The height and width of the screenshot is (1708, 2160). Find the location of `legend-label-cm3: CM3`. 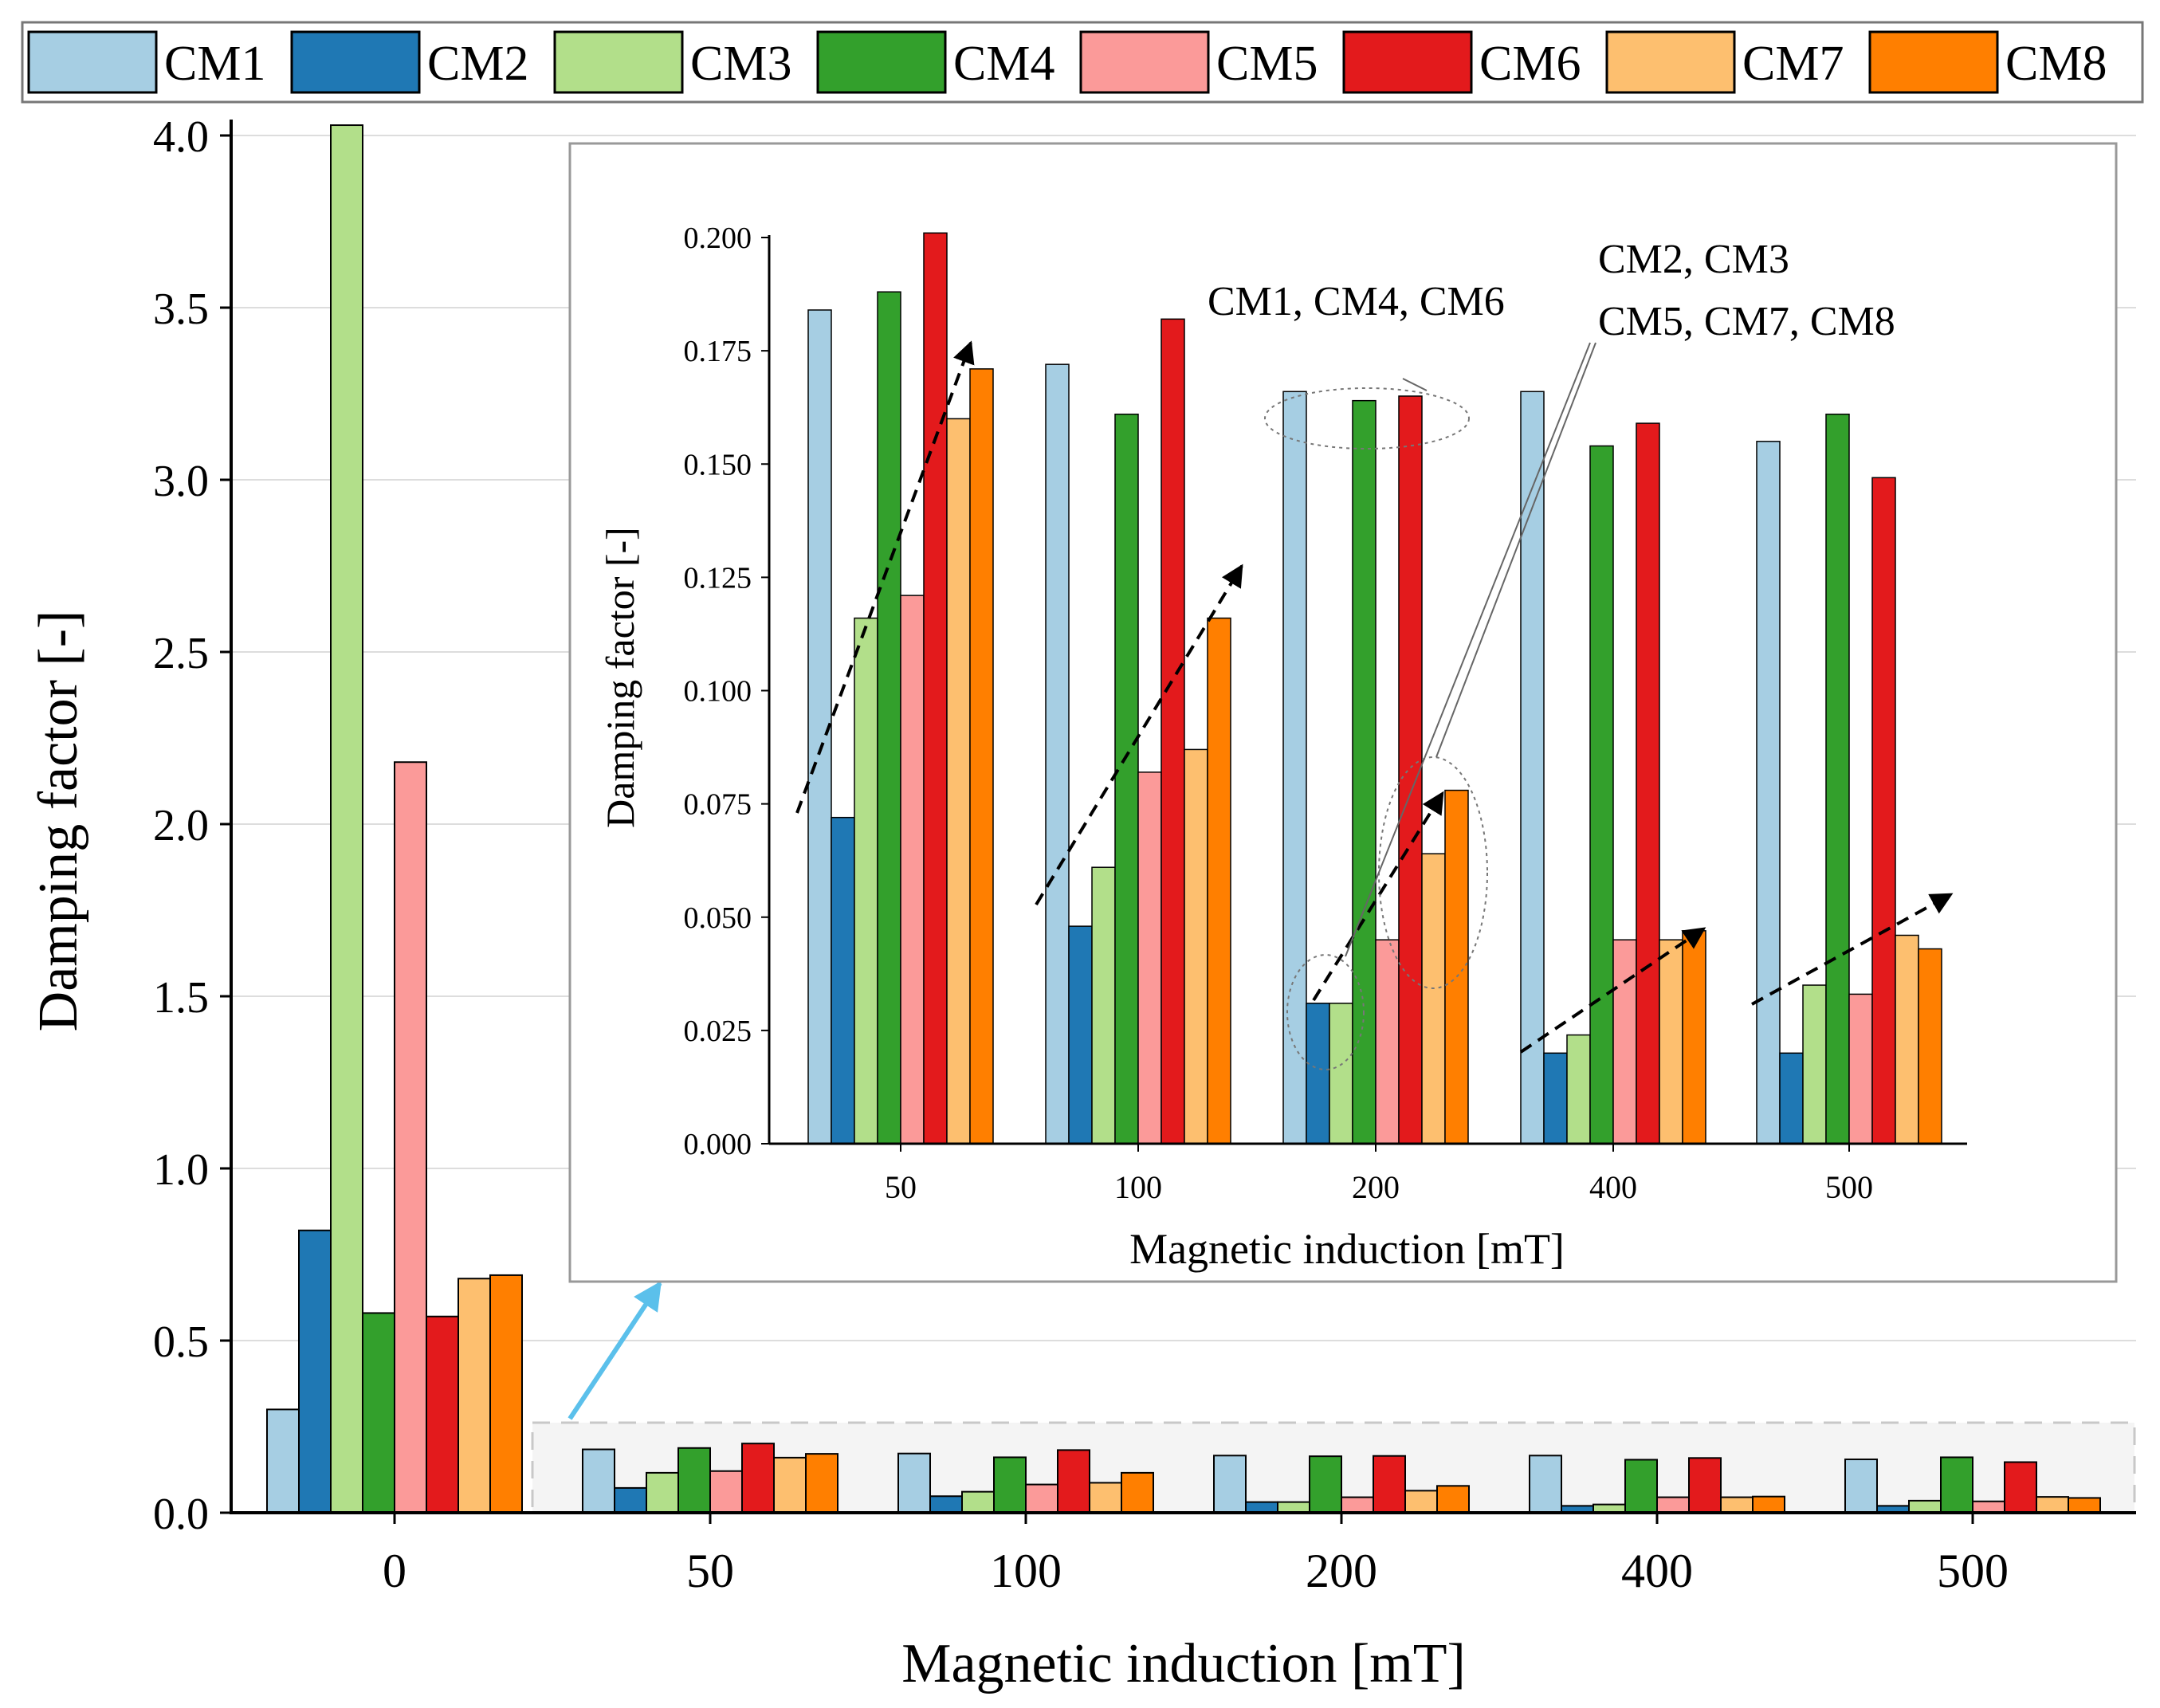

legend-label-cm3: CM3 is located at coordinates (740, 64).